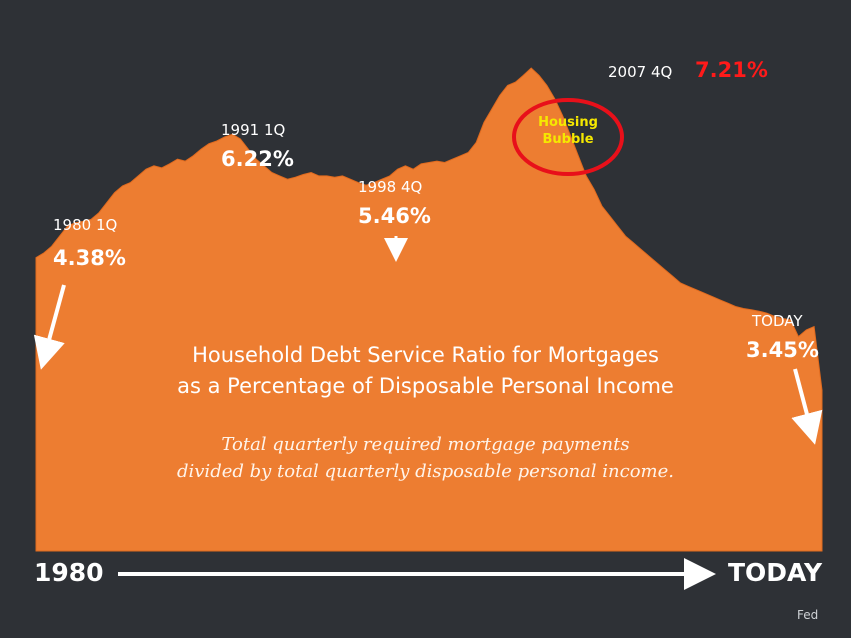  I want to click on annotation-1998-period: 1998 4Q, so click(390, 187).